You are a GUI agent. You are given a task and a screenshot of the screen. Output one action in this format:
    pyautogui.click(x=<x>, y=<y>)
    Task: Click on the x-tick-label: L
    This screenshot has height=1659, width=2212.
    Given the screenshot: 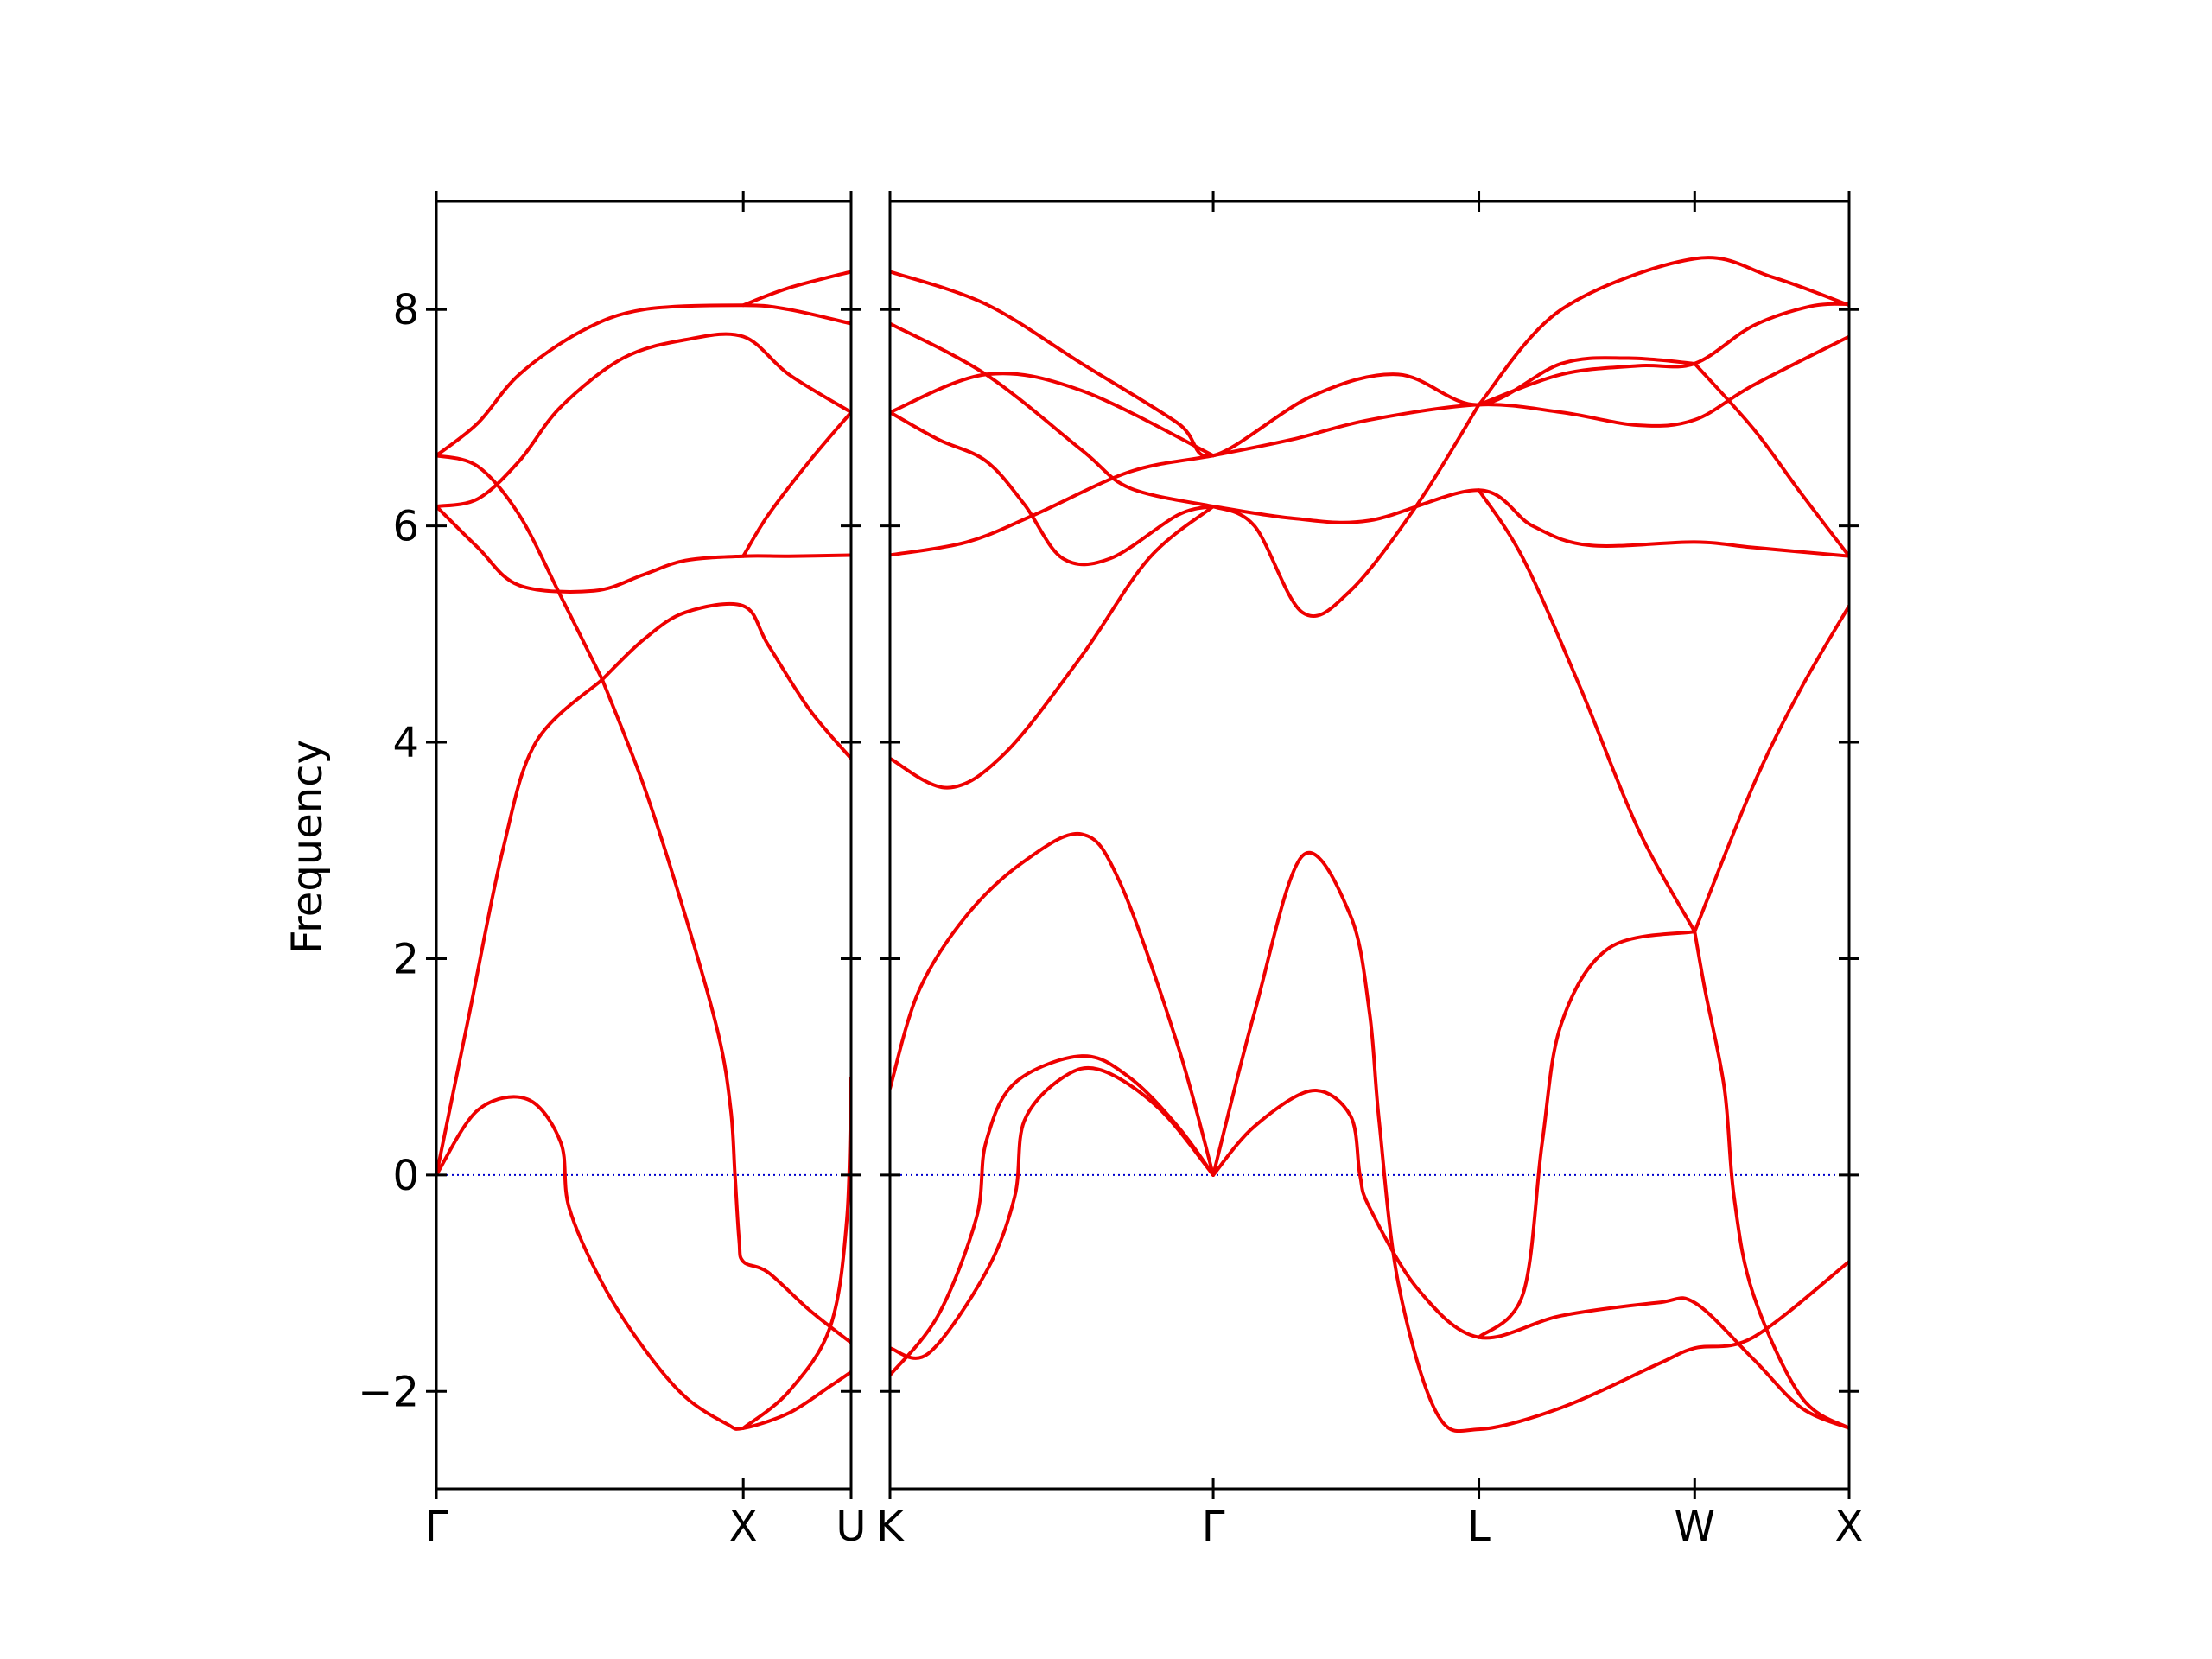 What is the action you would take?
    pyautogui.click(x=1479, y=1527)
    